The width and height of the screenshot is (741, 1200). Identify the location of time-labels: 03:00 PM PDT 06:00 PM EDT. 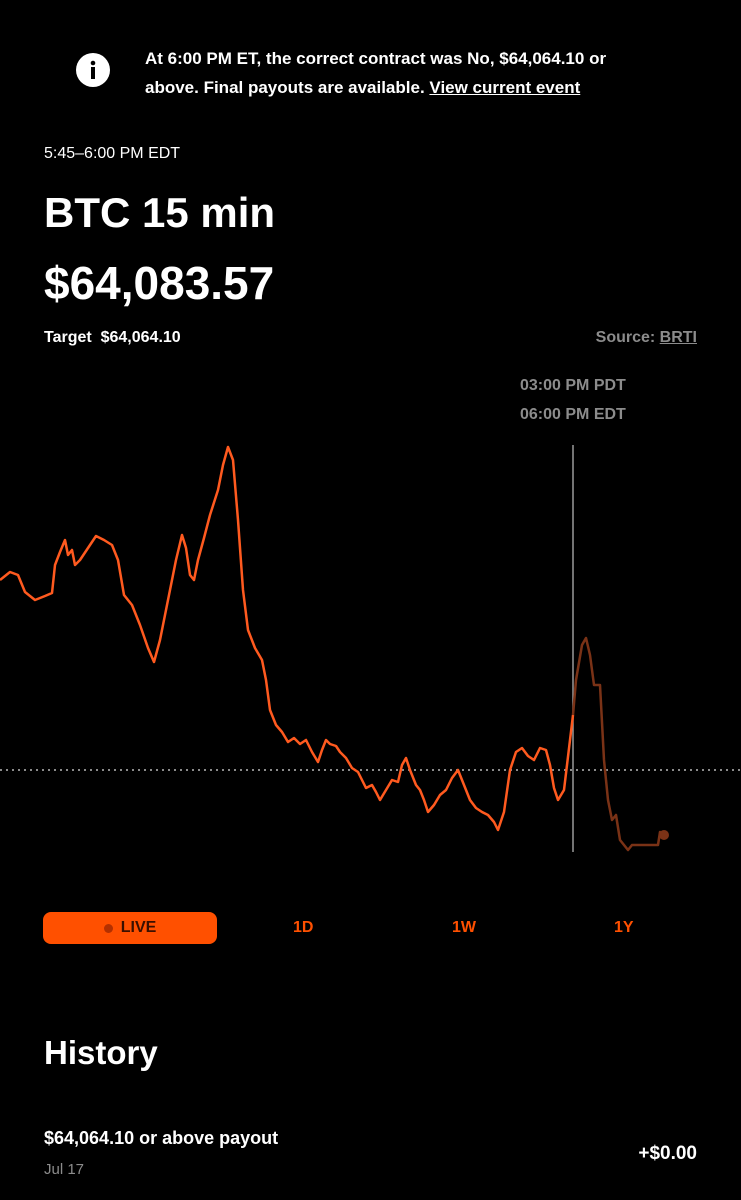
(573, 400).